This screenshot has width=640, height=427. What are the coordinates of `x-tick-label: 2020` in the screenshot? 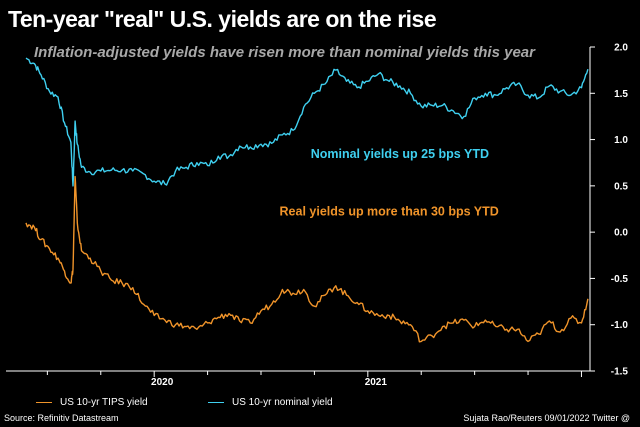 It's located at (162, 382).